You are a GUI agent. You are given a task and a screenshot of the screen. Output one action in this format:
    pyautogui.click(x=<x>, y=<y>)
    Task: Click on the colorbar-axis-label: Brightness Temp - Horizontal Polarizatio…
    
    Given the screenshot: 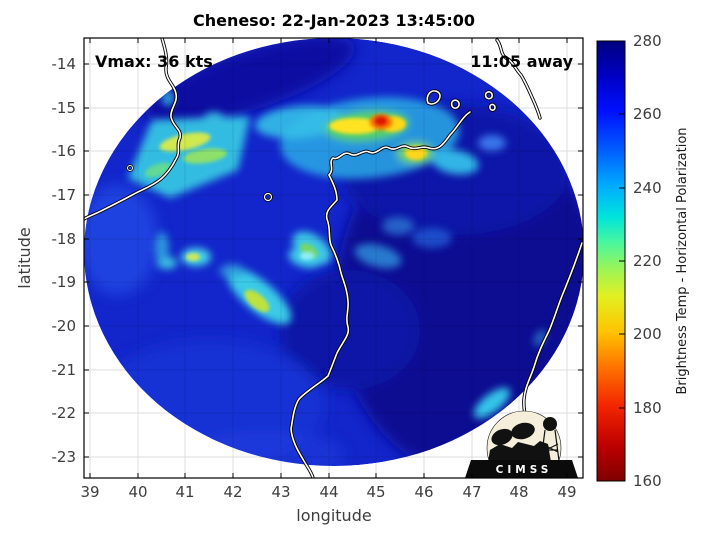 What is the action you would take?
    pyautogui.click(x=682, y=260)
    